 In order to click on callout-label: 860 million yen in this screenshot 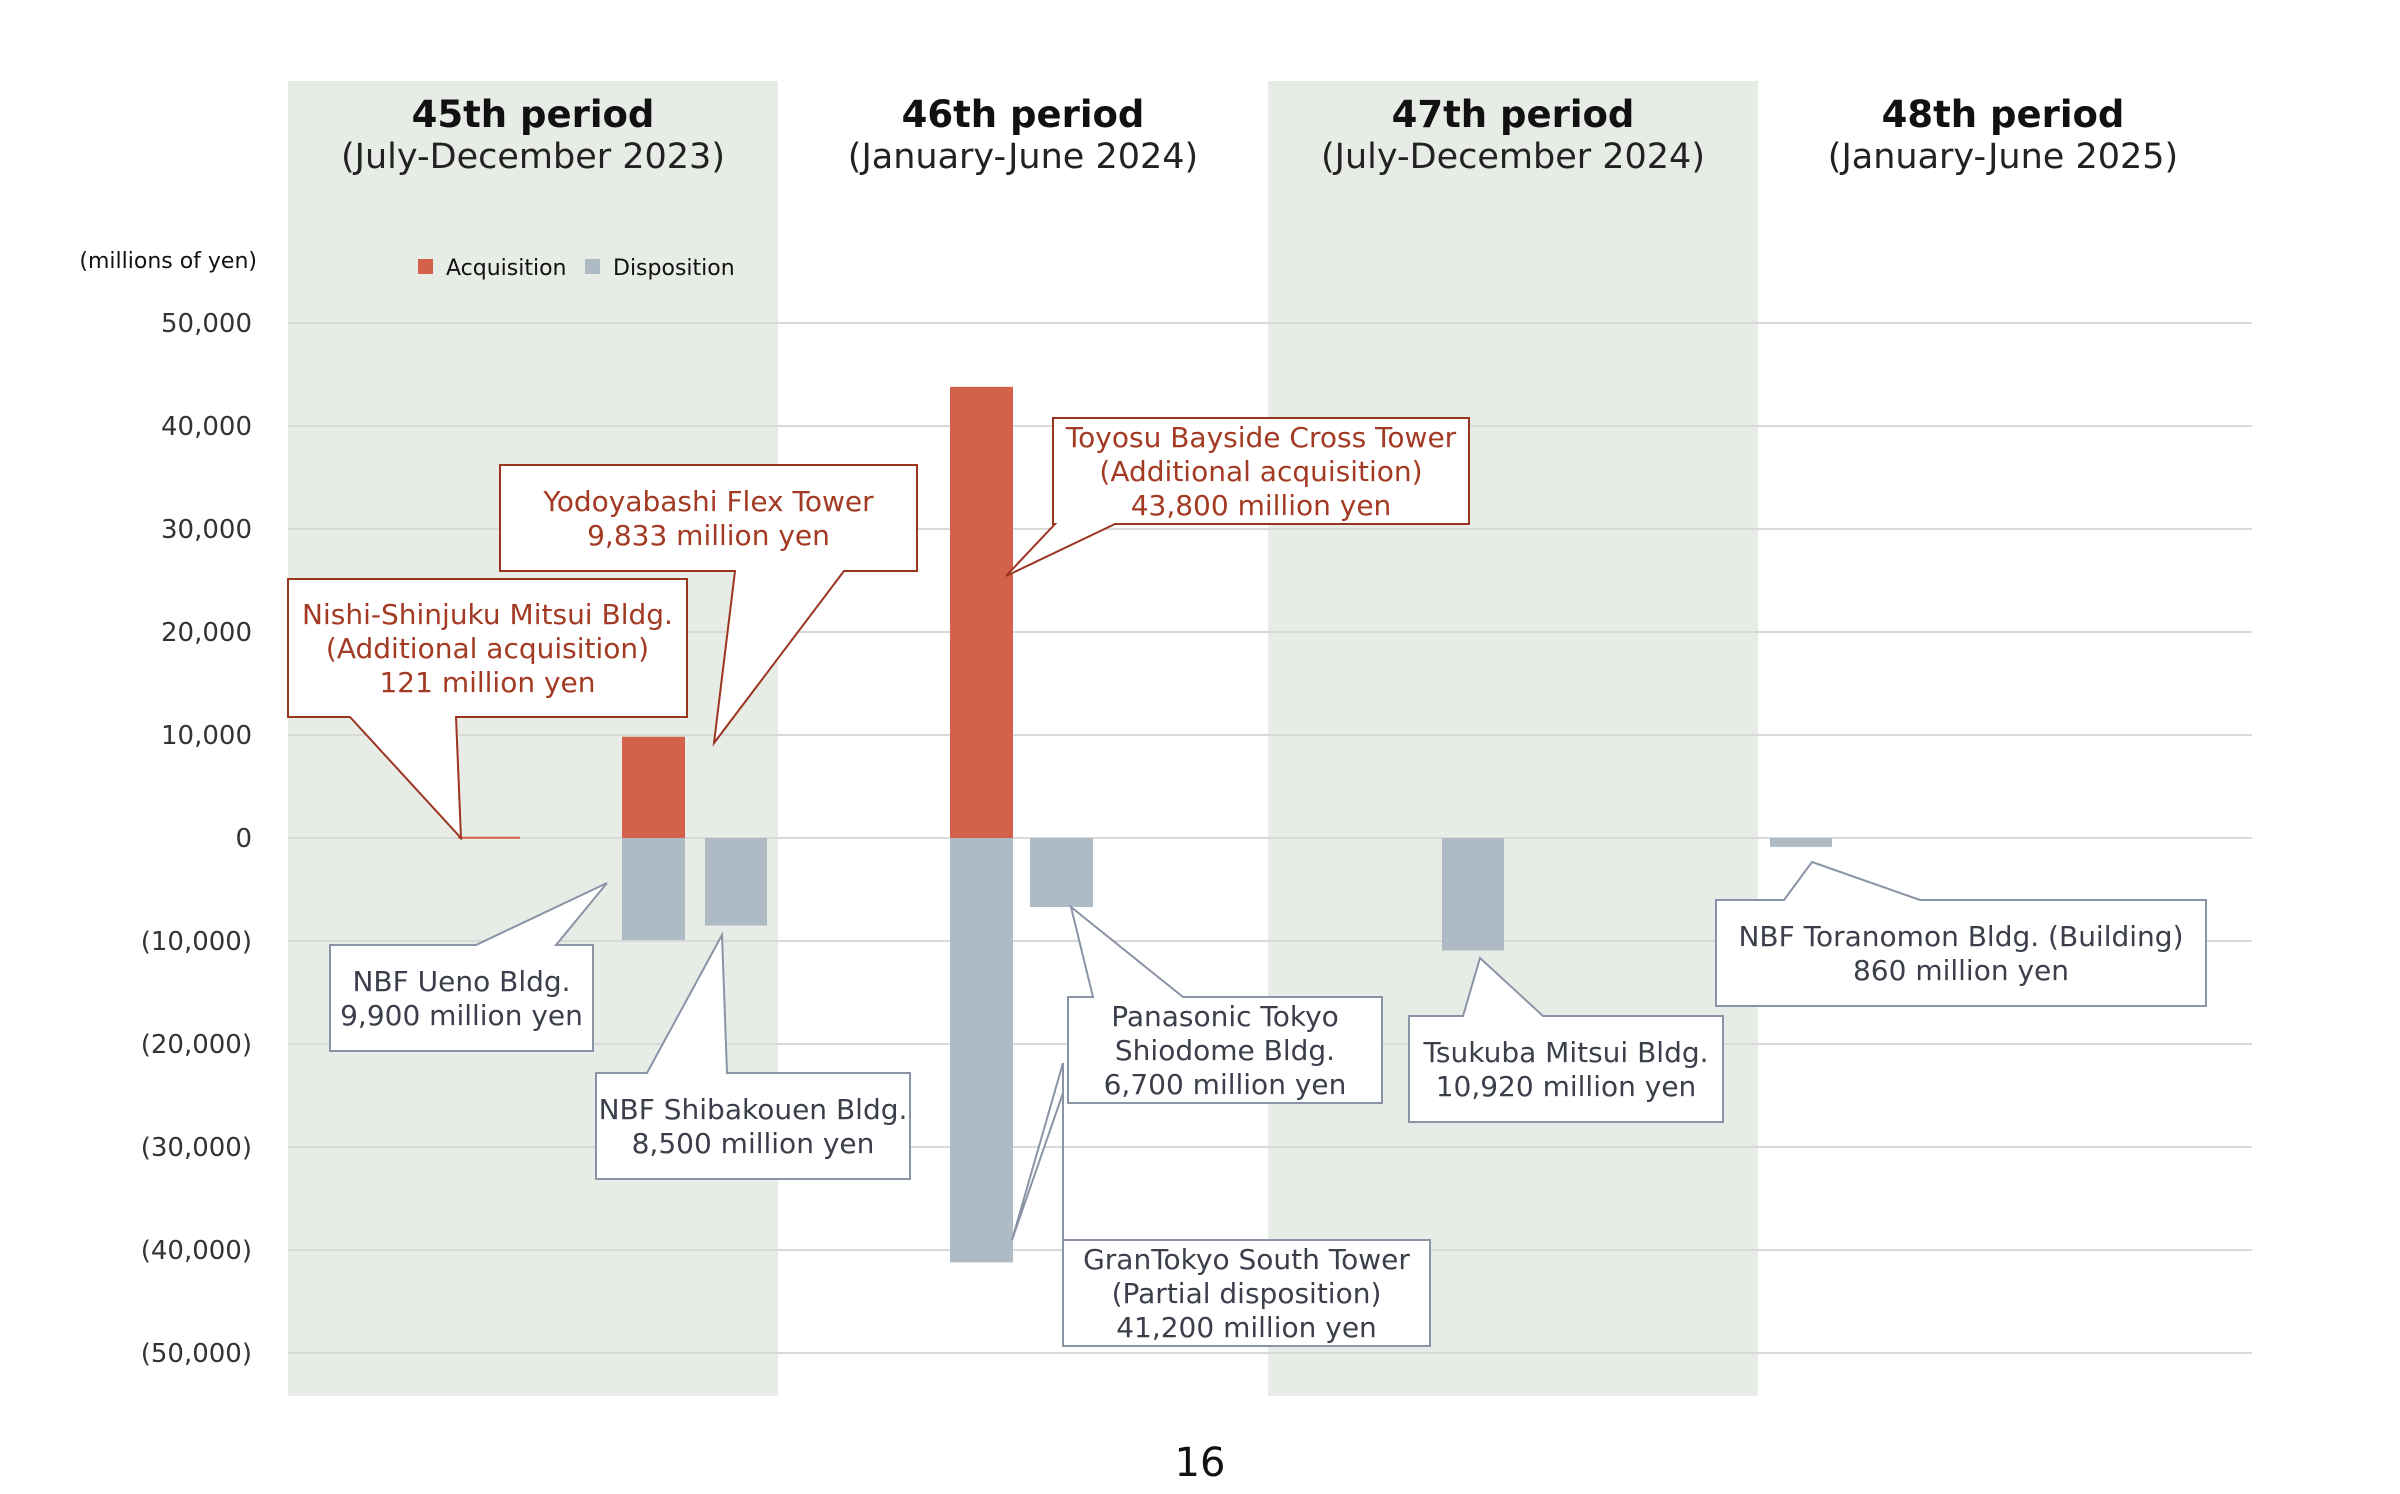, I will do `click(1961, 970)`.